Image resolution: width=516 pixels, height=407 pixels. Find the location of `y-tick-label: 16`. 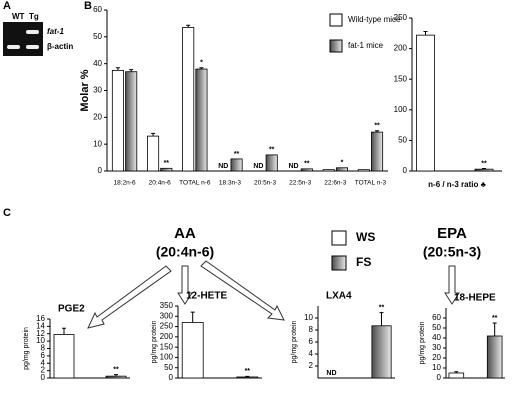

y-tick-label: 16 is located at coordinates (40, 318).